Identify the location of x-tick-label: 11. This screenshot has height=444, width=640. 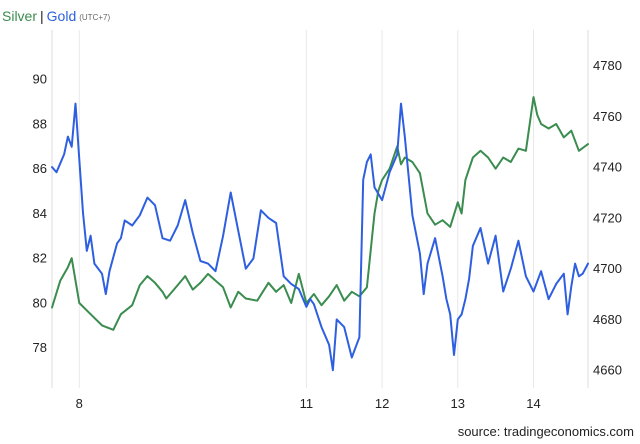
(307, 403).